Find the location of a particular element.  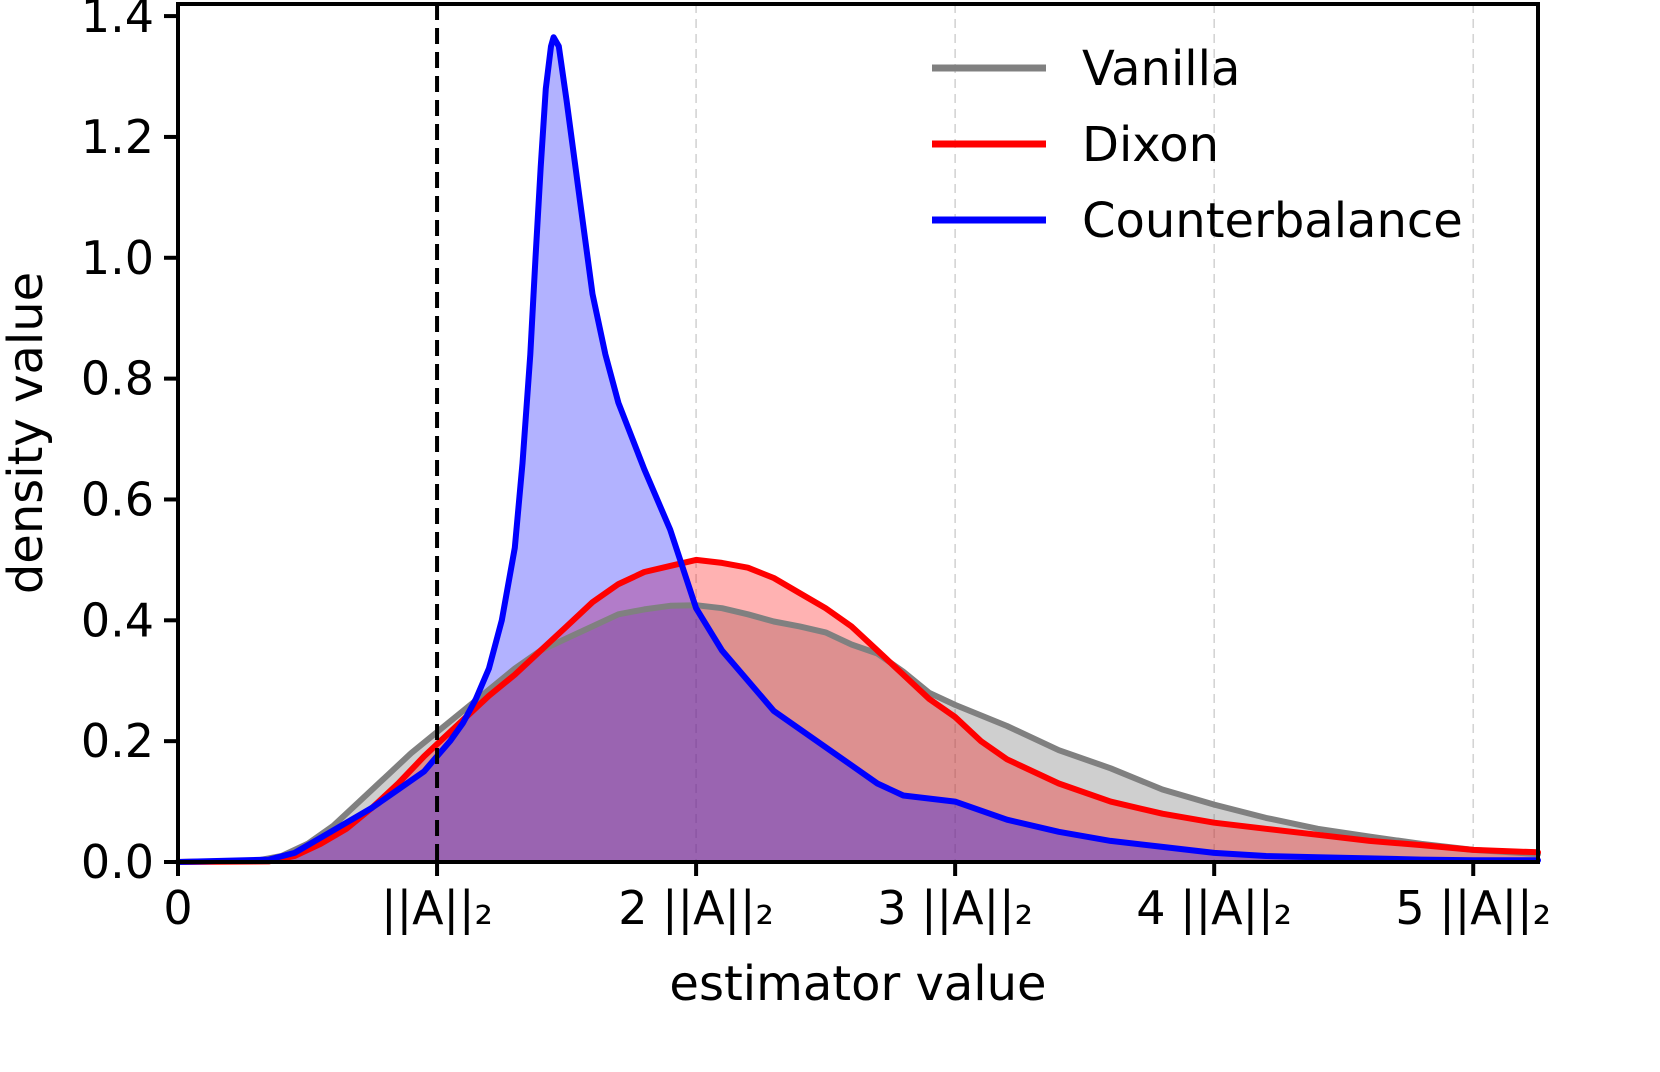

y-tick-label-2: 0.4 is located at coordinates (117, 620).